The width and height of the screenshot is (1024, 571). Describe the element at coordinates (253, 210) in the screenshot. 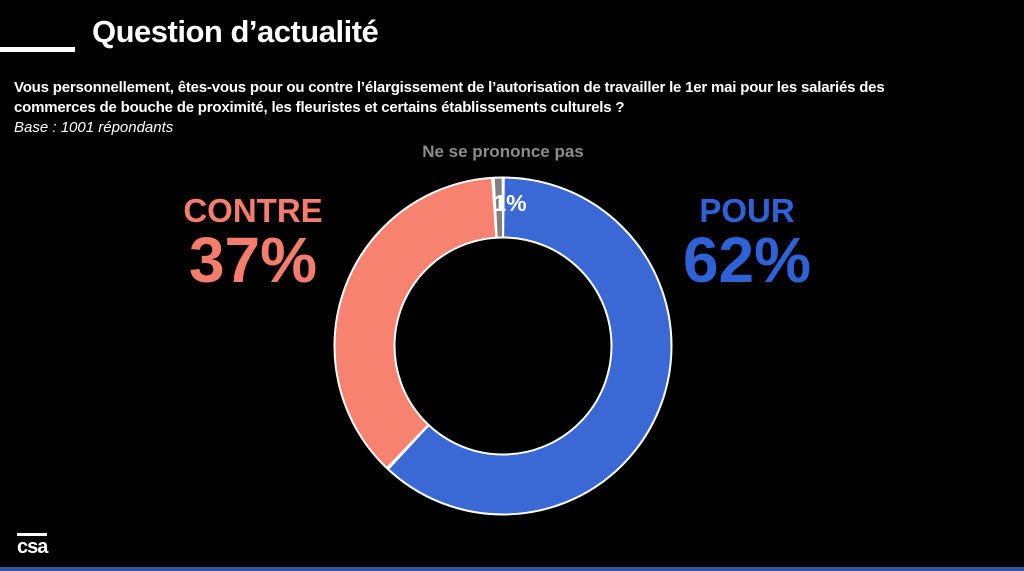

I see `segment-label-contre: CONTRE` at that location.